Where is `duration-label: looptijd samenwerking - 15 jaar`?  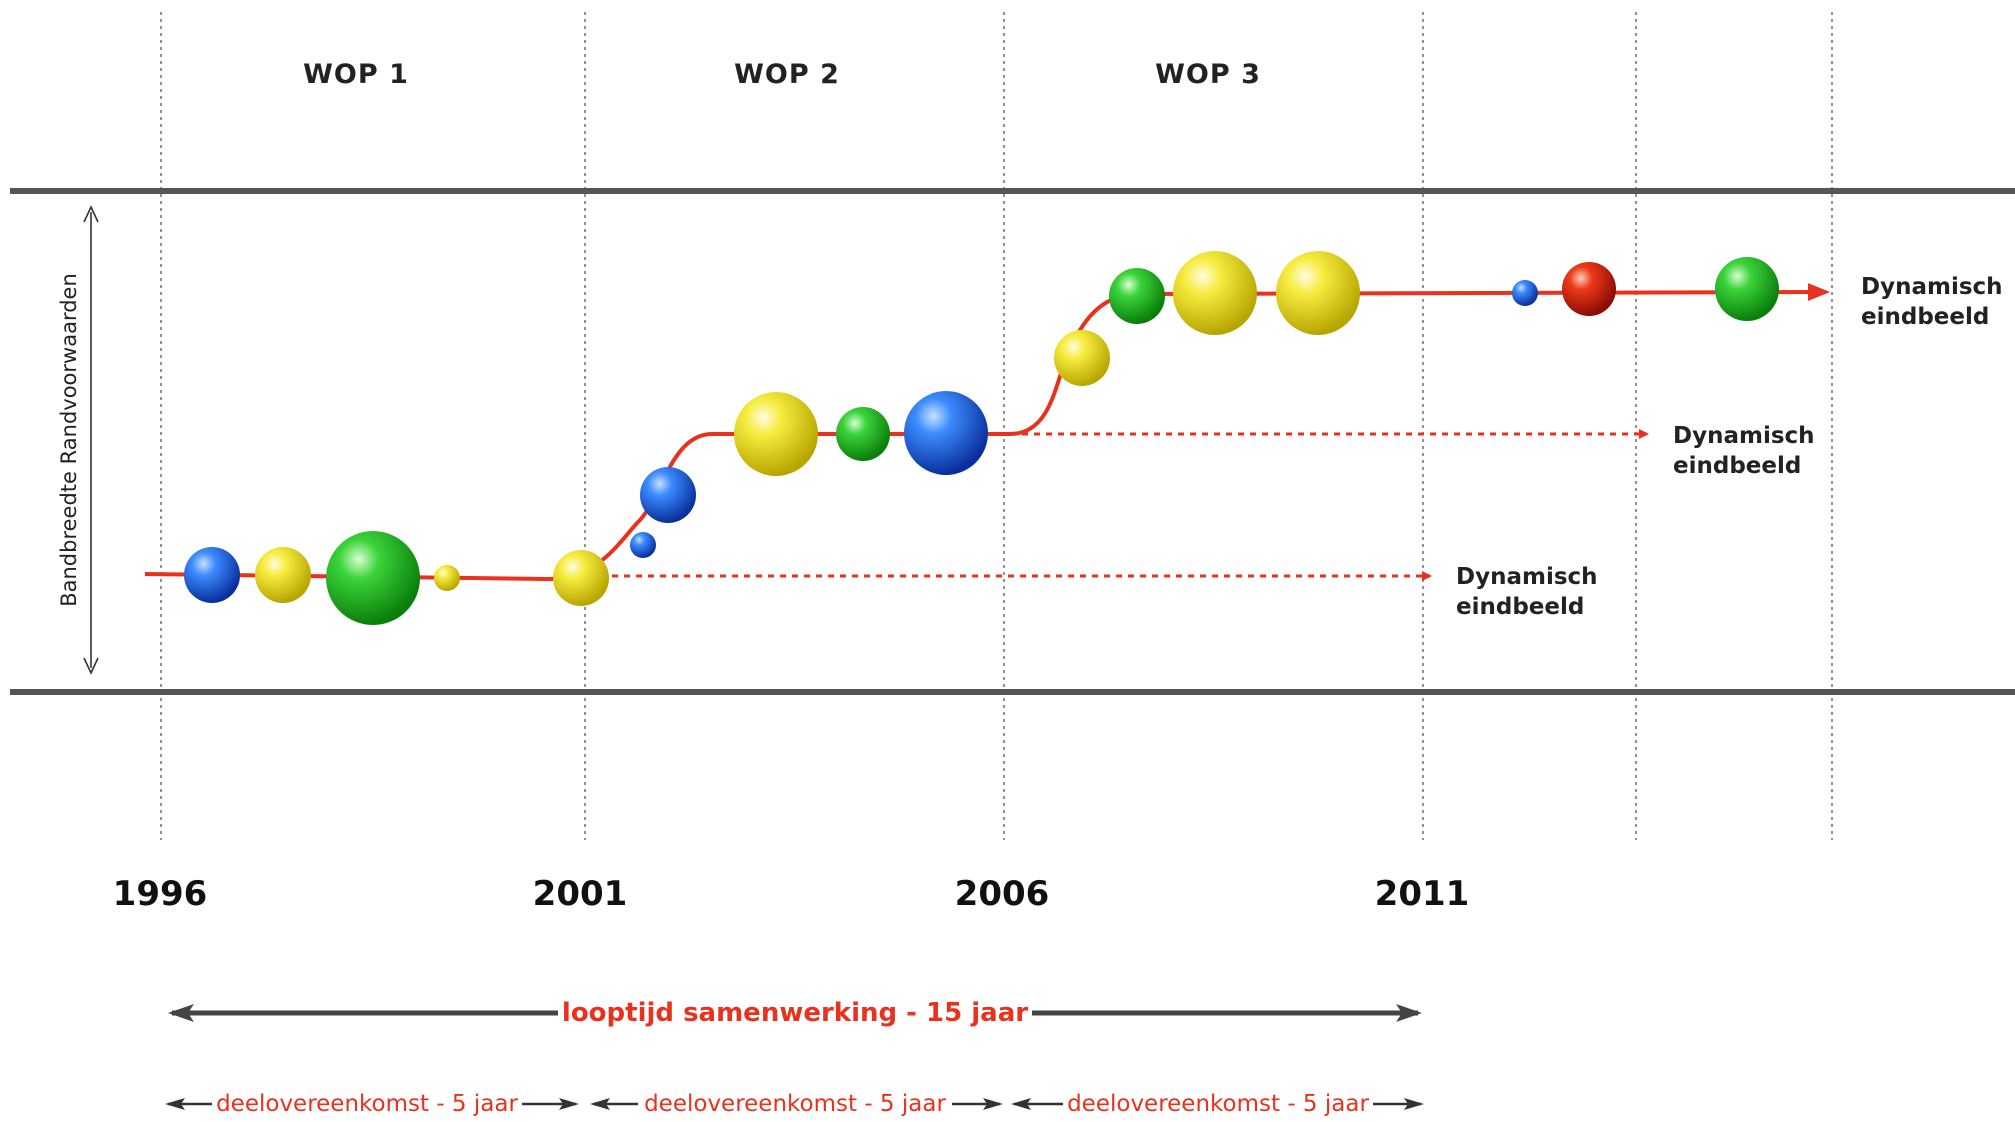 duration-label: looptijd samenwerking - 15 jaar is located at coordinates (795, 1013).